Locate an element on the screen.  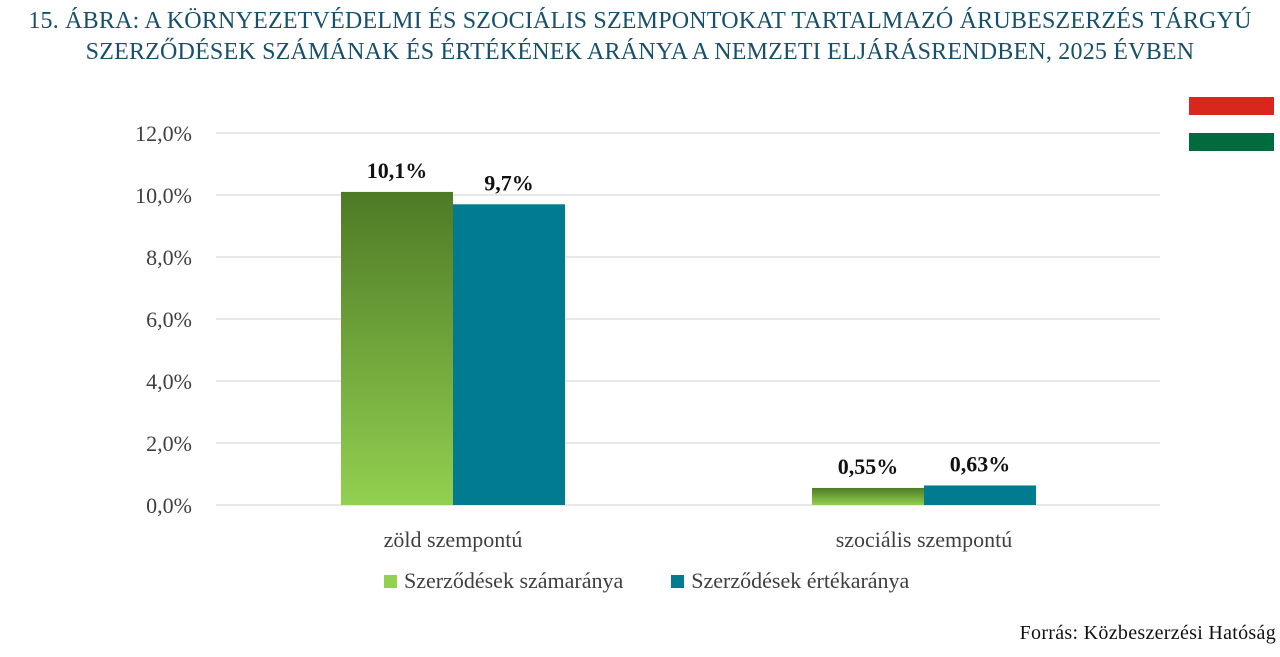
legend-item-value-share: Szerződések értékaránya is located at coordinates (790, 581).